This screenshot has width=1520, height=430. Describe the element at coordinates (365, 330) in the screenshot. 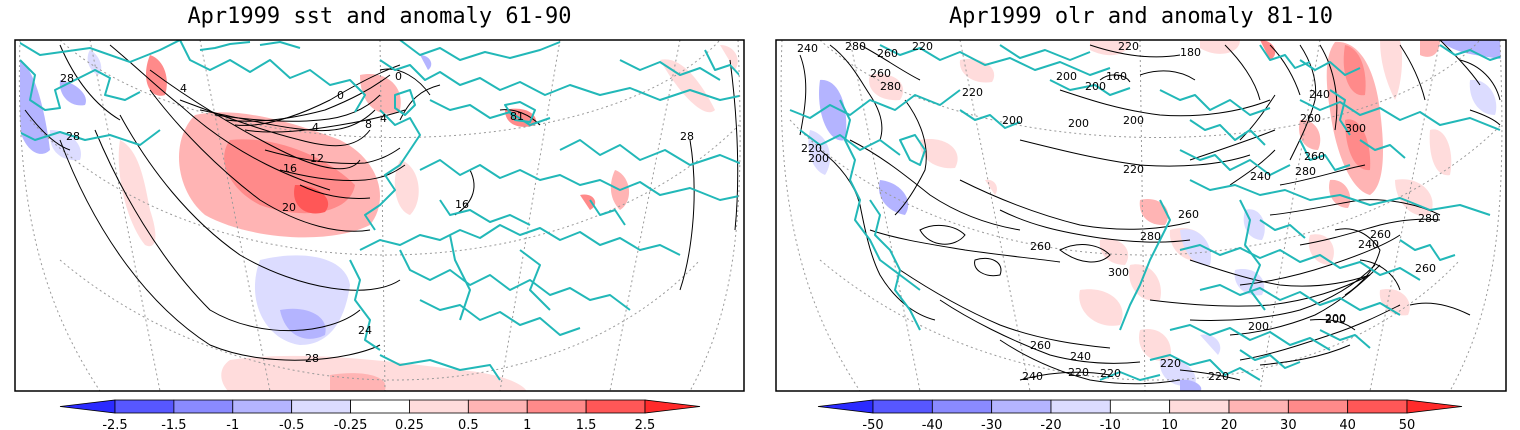

I see `sst-contour-label: 24` at that location.